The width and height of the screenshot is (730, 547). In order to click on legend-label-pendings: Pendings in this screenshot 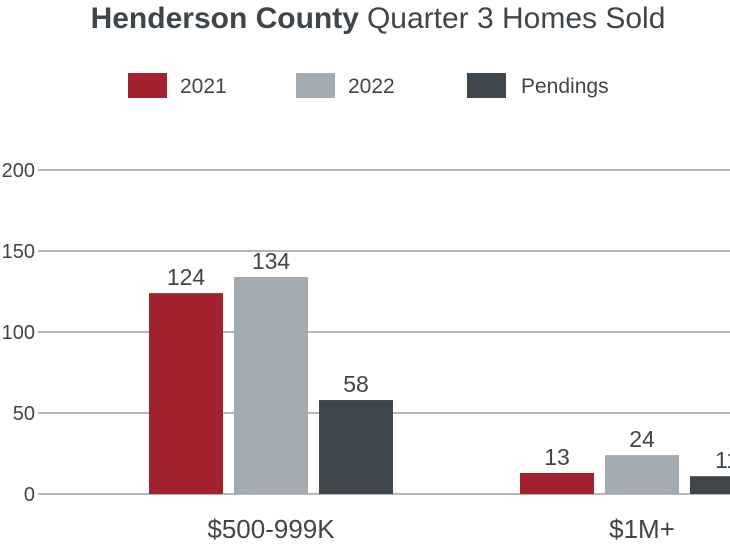, I will do `click(565, 86)`.